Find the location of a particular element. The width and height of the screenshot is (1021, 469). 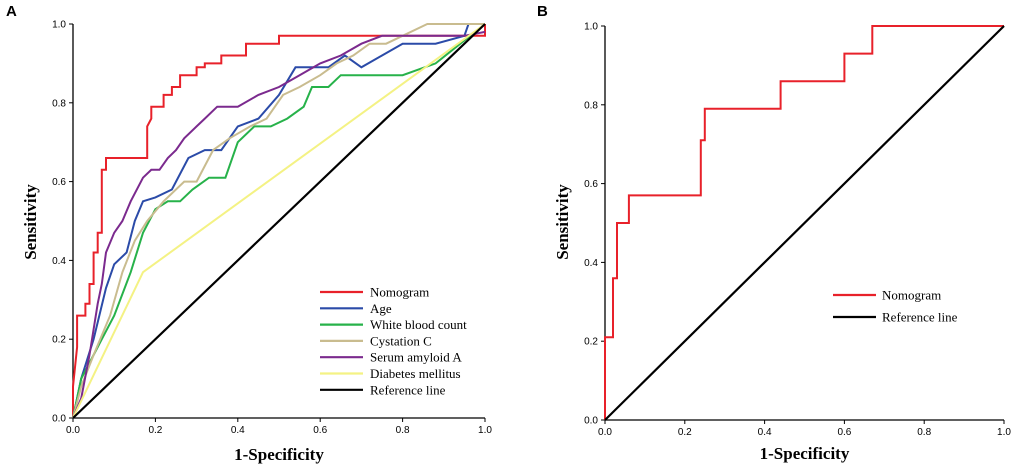

panel-label-a: A is located at coordinates (11, 11).